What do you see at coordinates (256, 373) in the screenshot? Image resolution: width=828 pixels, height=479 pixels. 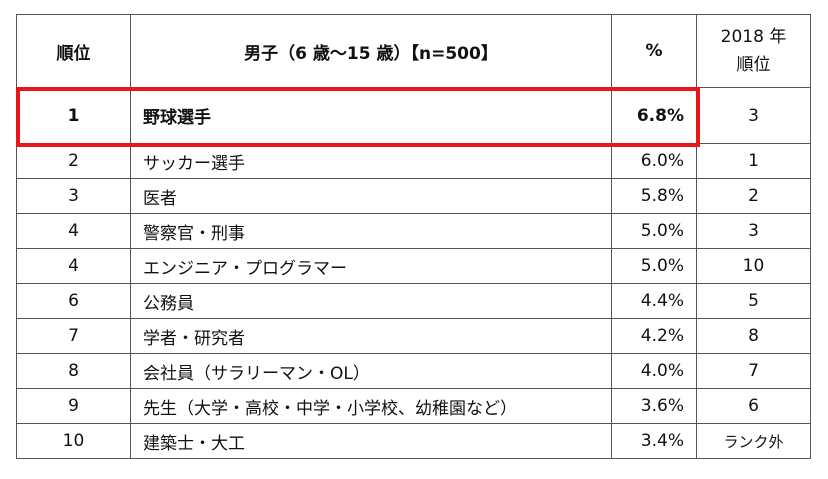 I see `cell-text: 会社員（サラリーマン・OL）` at bounding box center [256, 373].